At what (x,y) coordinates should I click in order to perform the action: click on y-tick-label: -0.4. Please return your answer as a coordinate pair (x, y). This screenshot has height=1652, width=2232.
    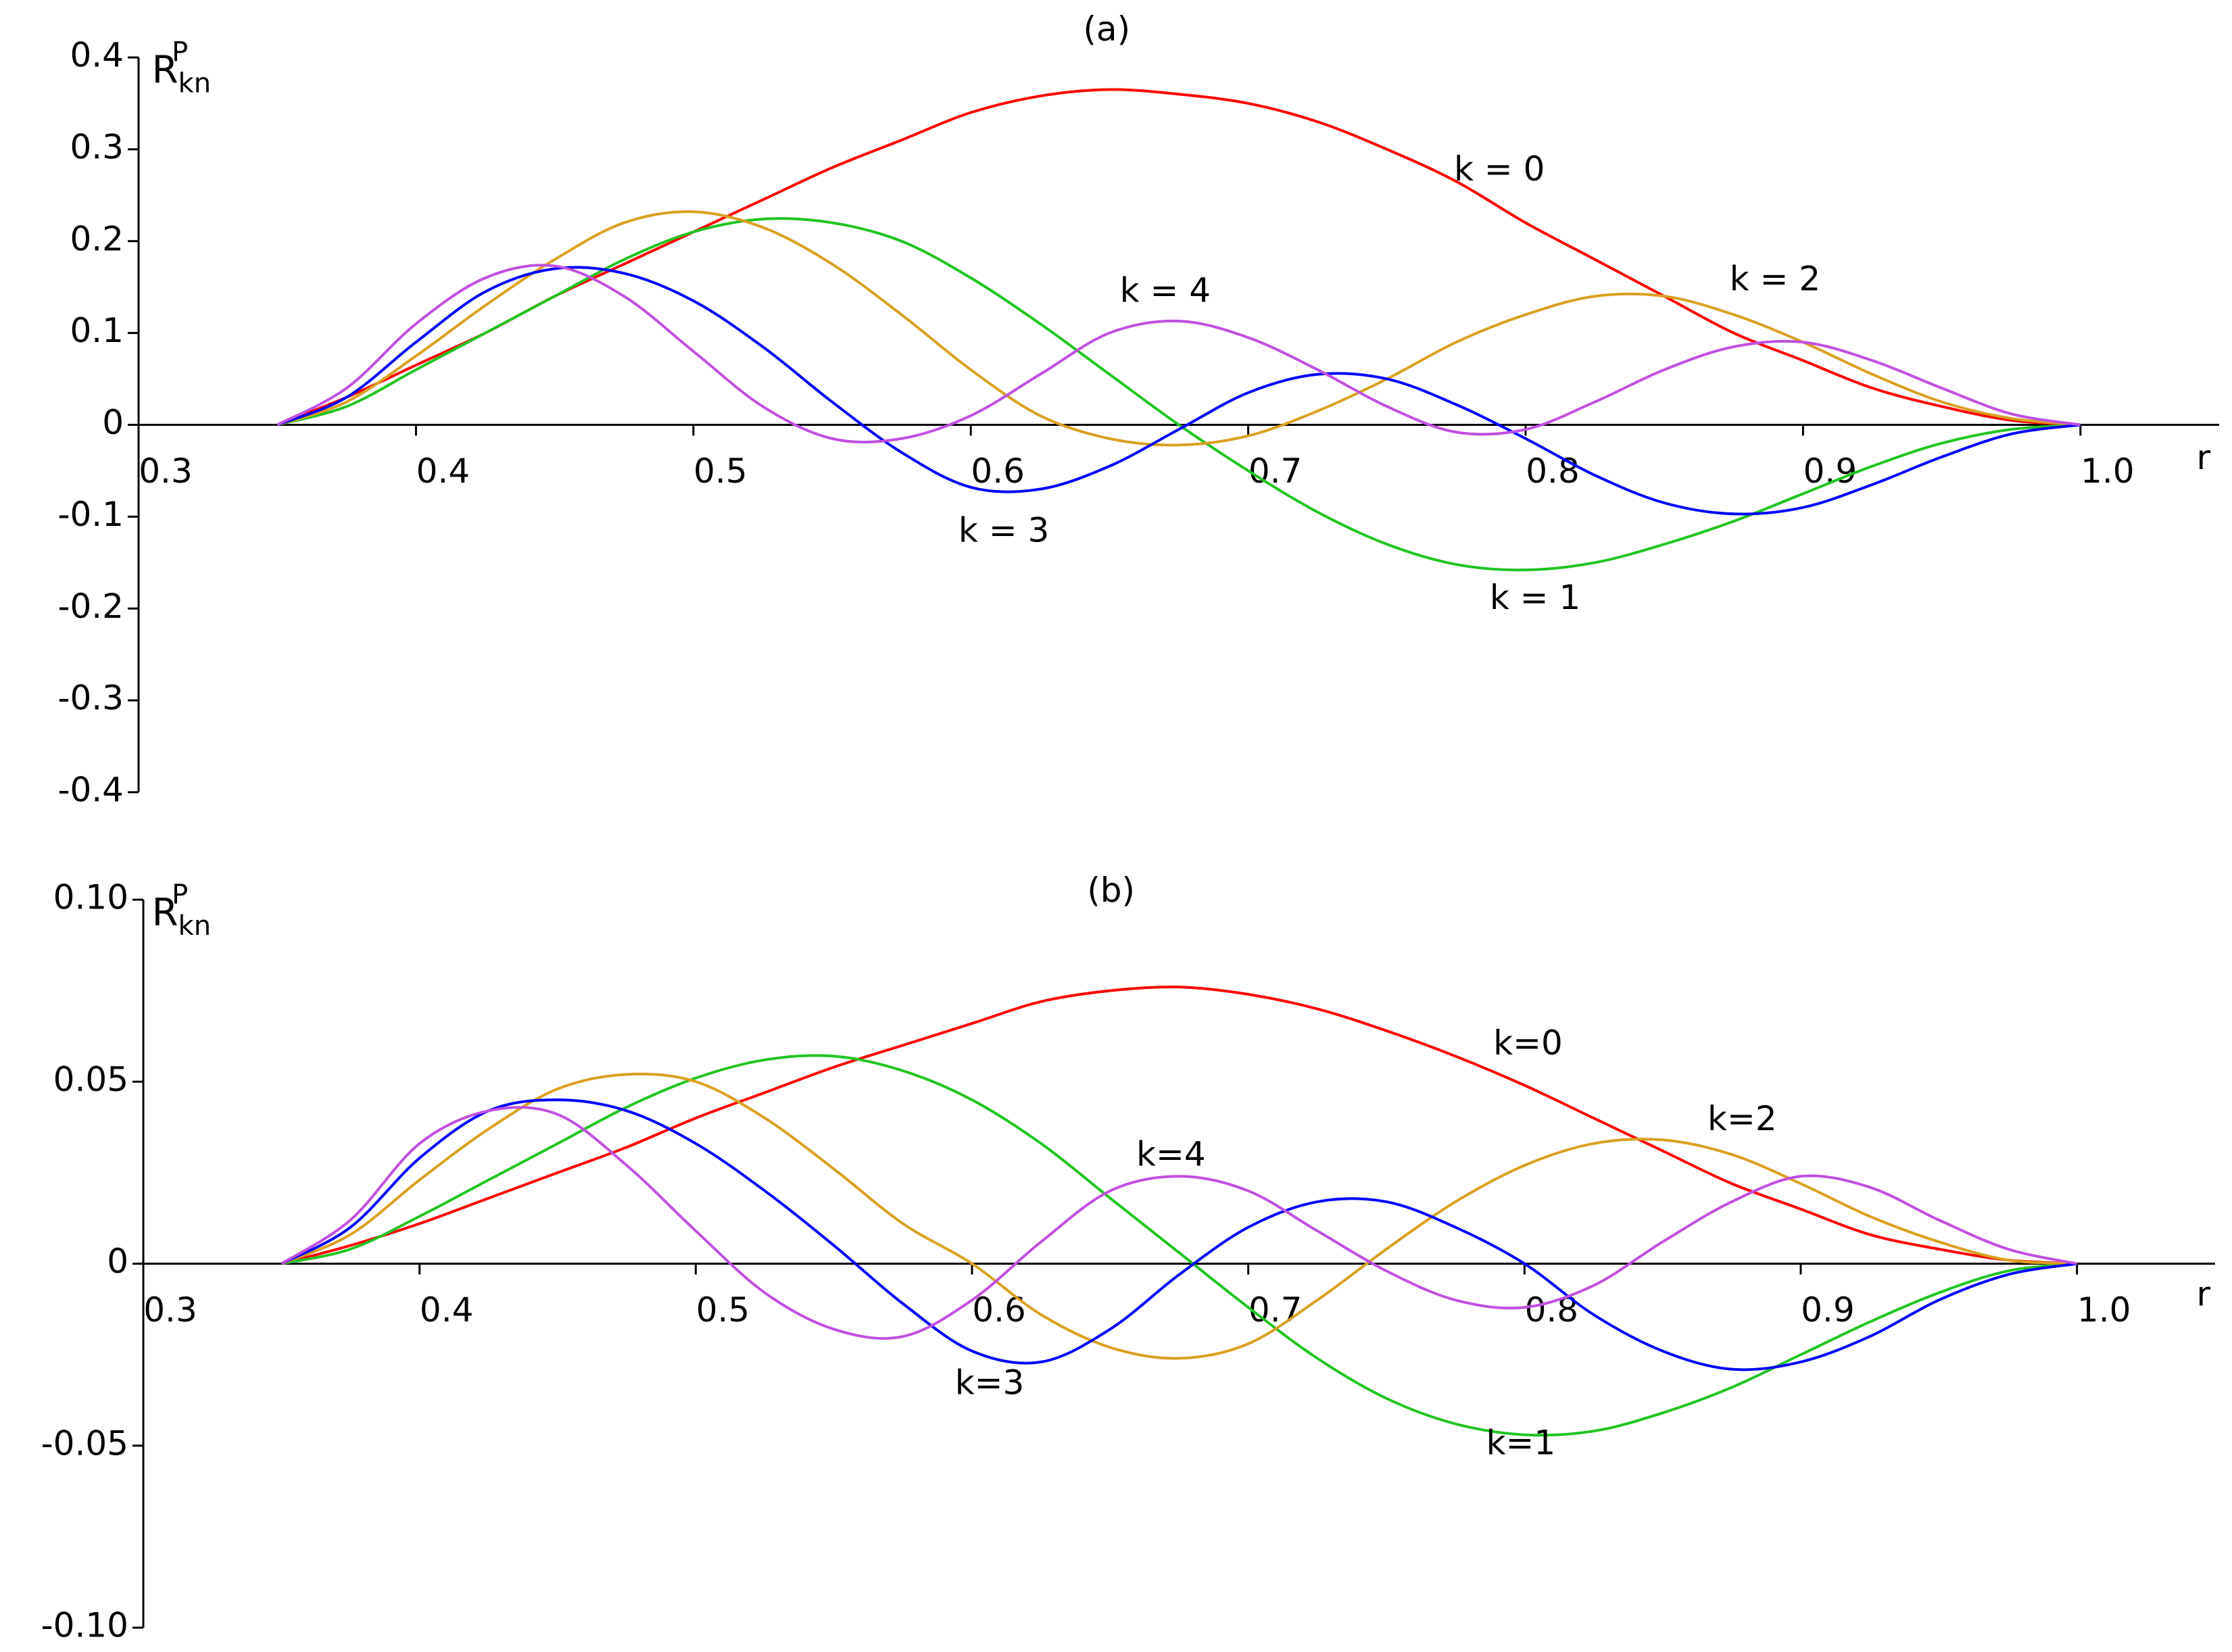
    Looking at the image, I should click on (90, 790).